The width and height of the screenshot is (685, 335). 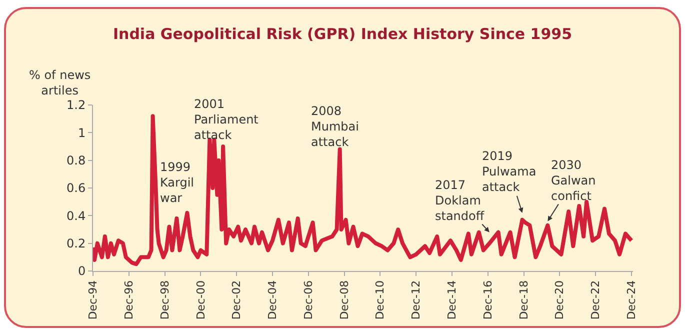 What do you see at coordinates (76, 243) in the screenshot?
I see `y-tick-label: 0.2` at bounding box center [76, 243].